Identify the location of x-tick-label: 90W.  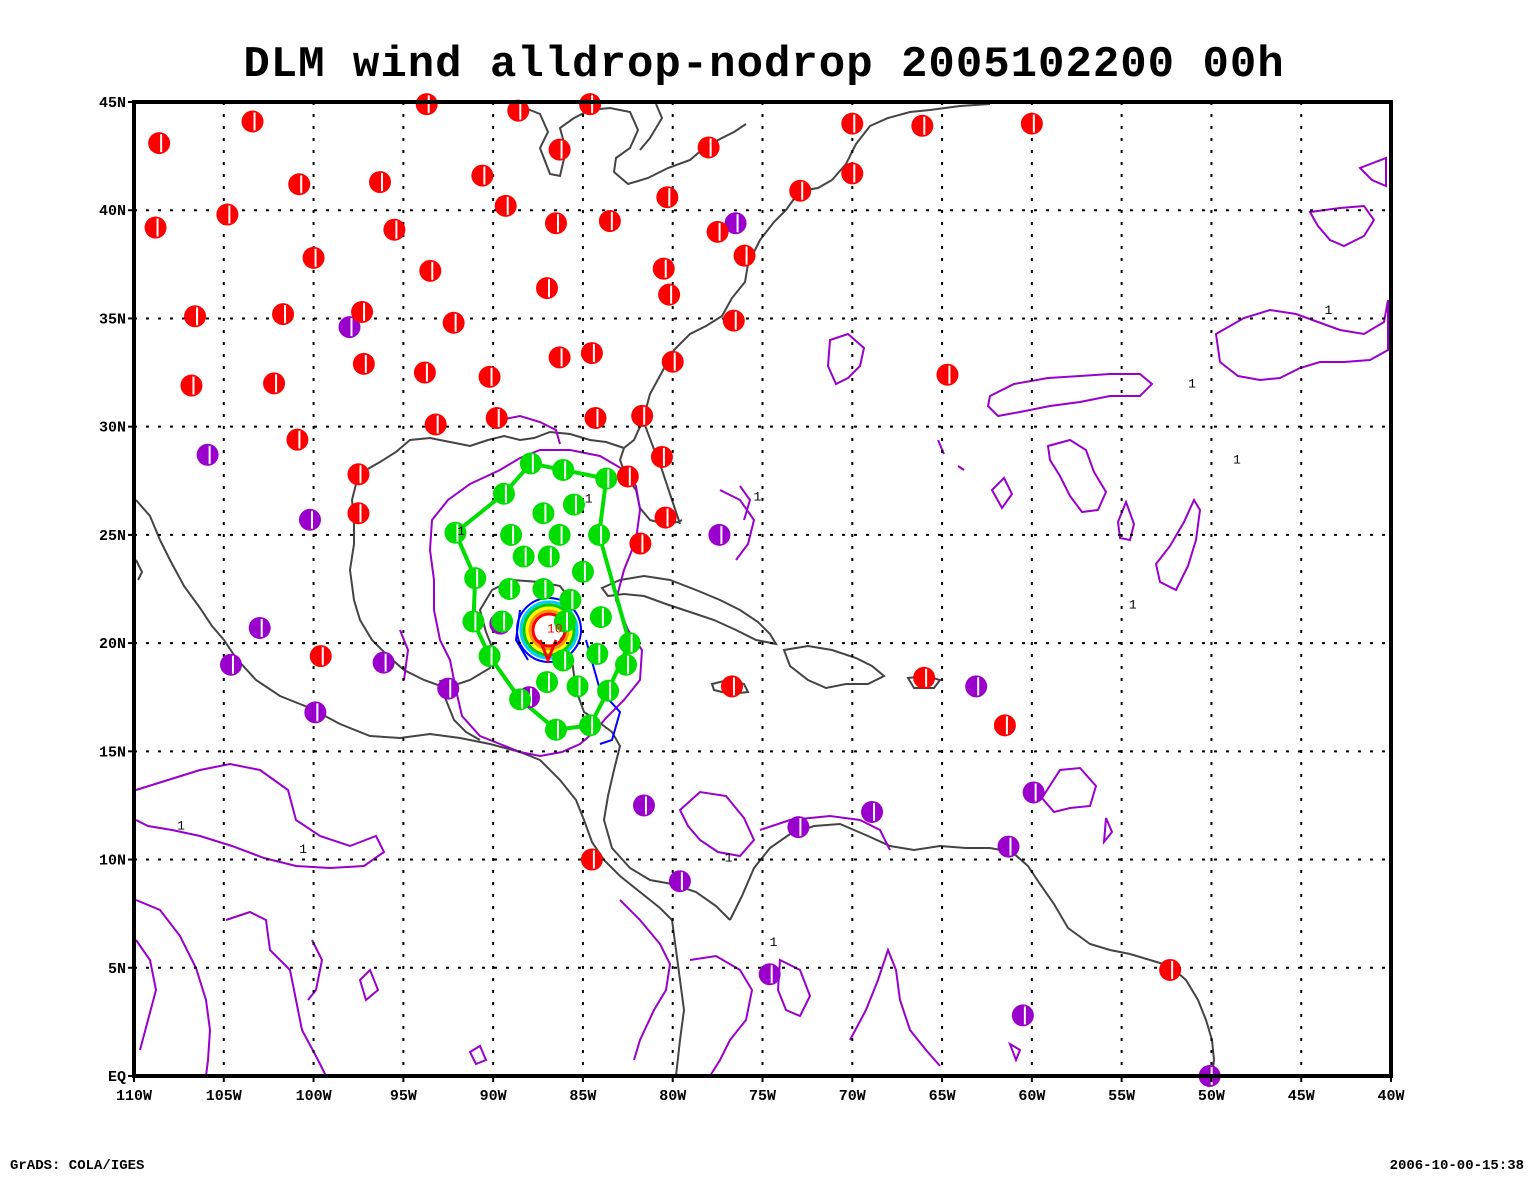
(493, 1096).